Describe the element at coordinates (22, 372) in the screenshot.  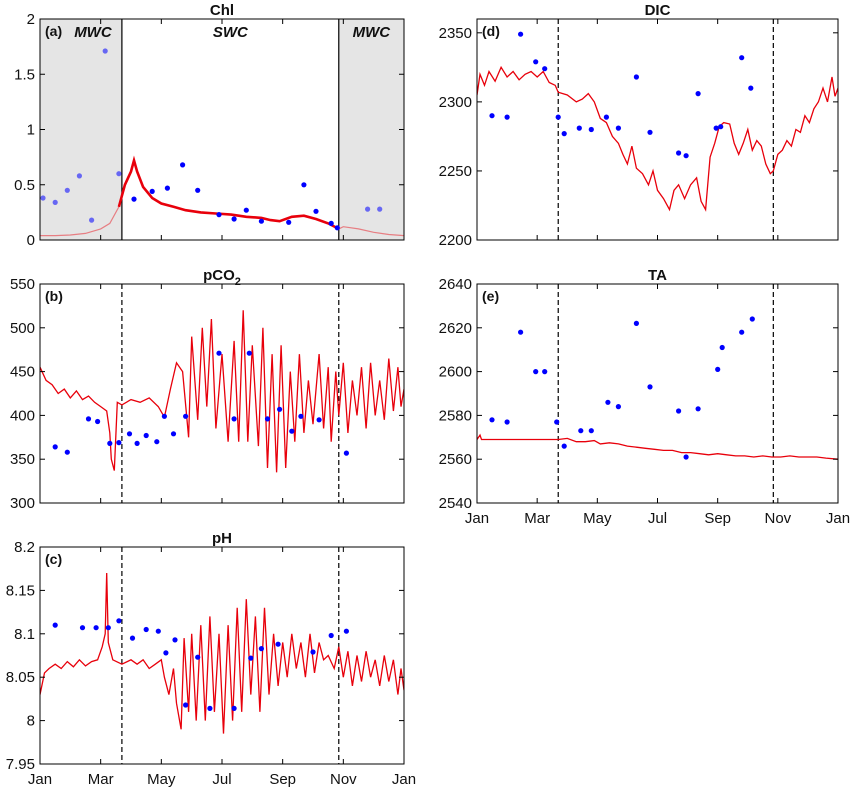
I see `y-tick-label: 450` at that location.